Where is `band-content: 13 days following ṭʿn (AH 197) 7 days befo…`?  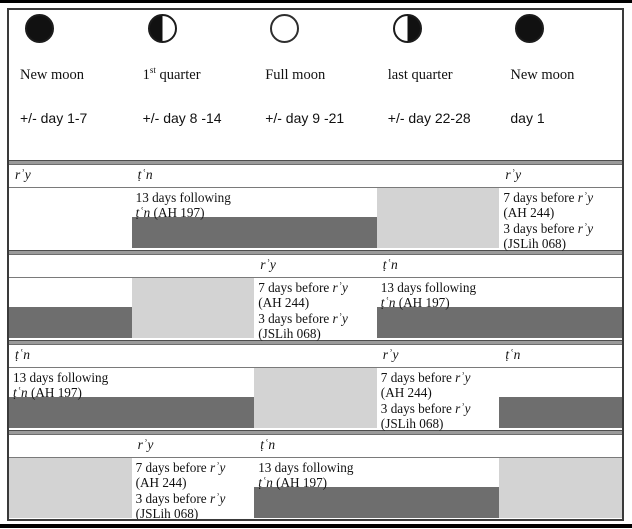
band-content: 13 days following ṭʿn (AH 197) 7 days befo… is located at coordinates (315, 219).